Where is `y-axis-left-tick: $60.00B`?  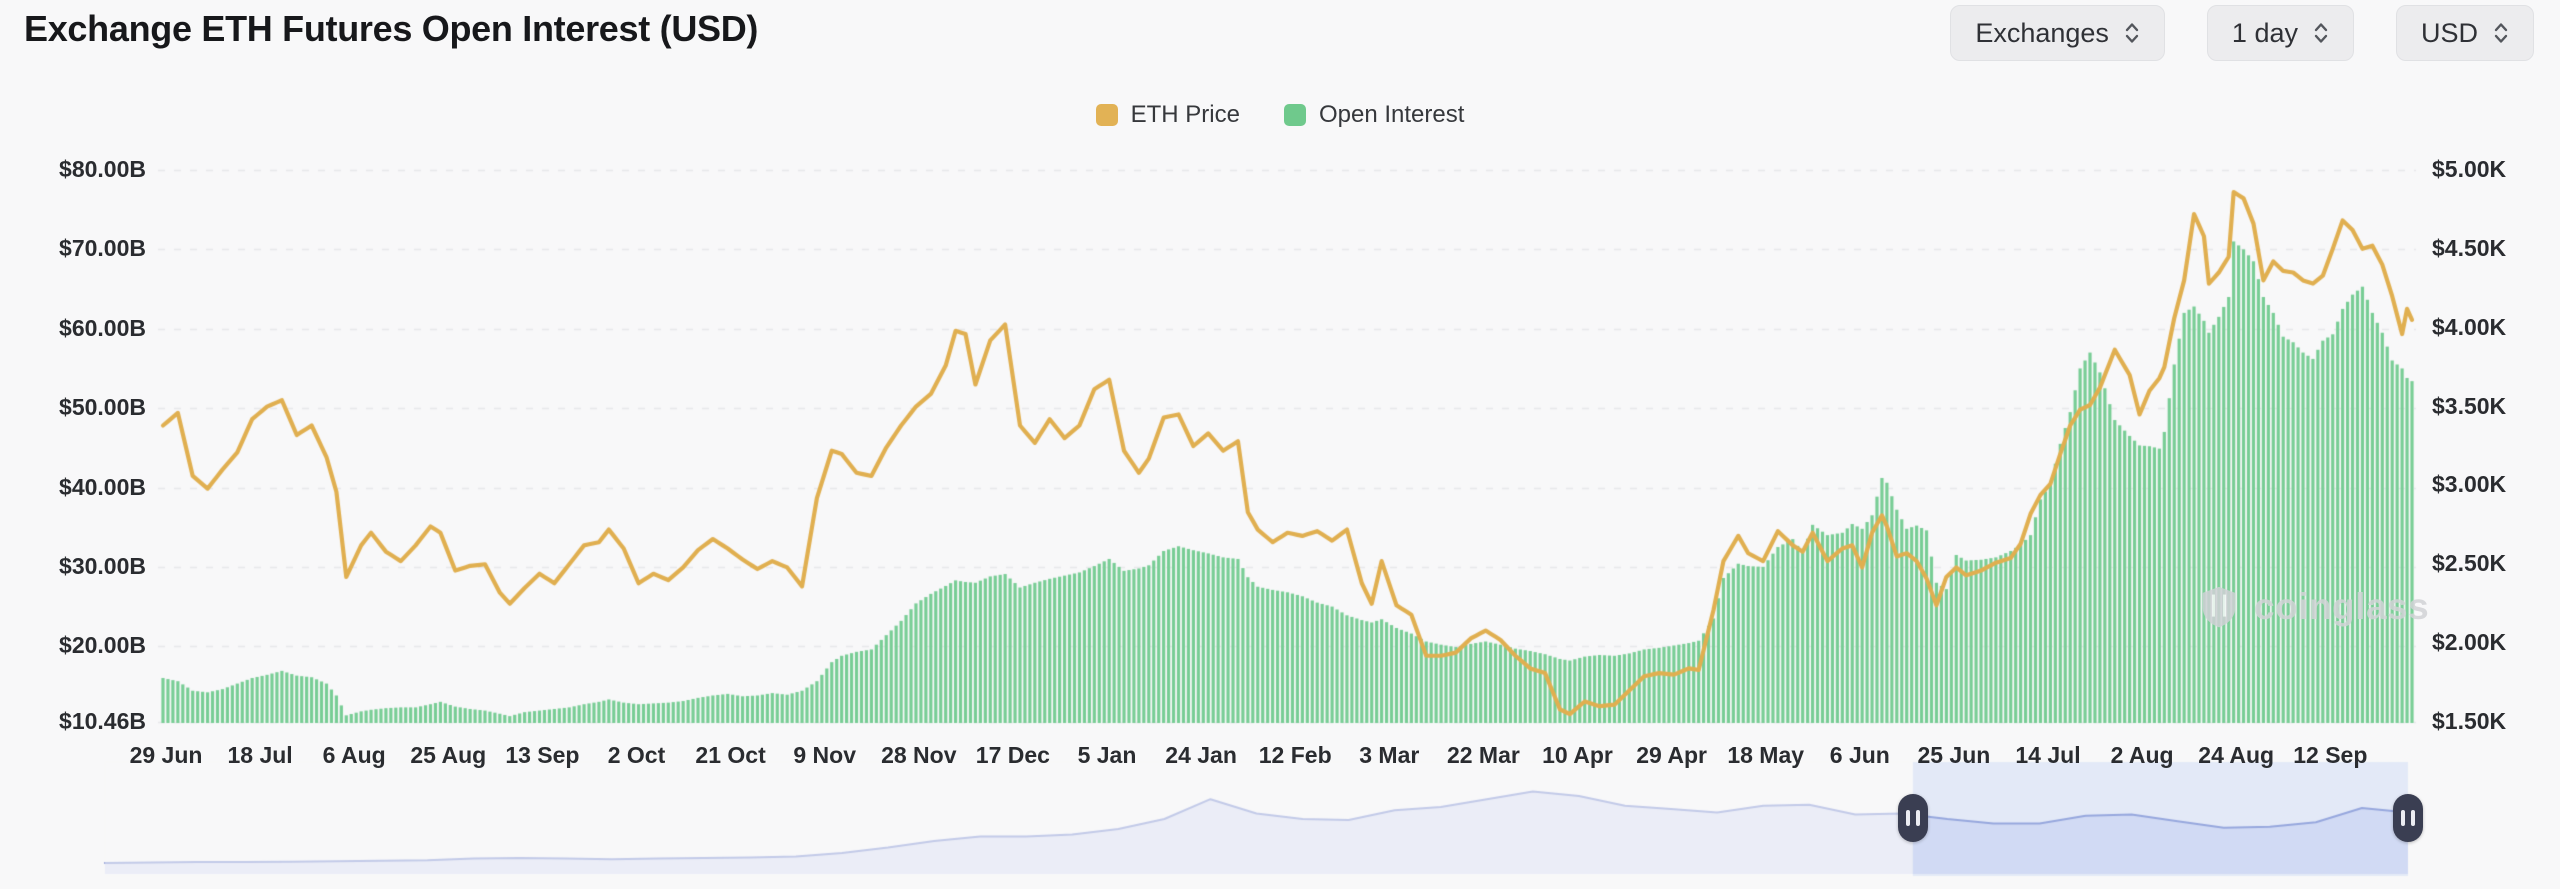 y-axis-left-tick: $60.00B is located at coordinates (102, 327).